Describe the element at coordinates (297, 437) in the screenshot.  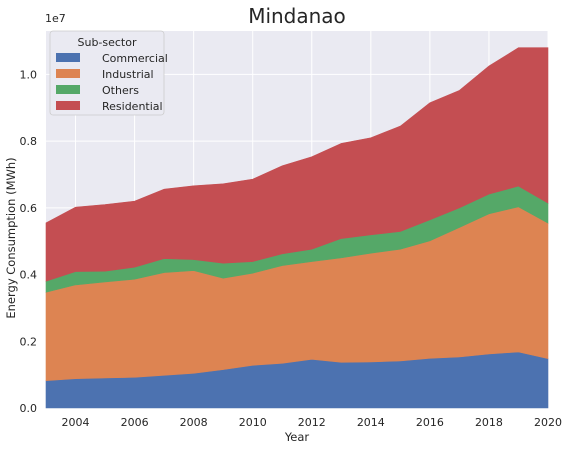
I see `x-axis-label: Year` at that location.